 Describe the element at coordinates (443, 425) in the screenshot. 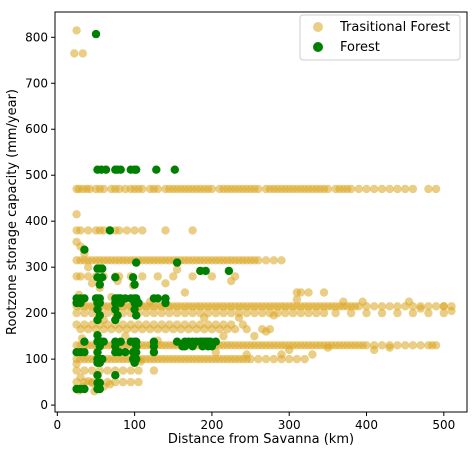

I see `x-tick-label: 500` at that location.